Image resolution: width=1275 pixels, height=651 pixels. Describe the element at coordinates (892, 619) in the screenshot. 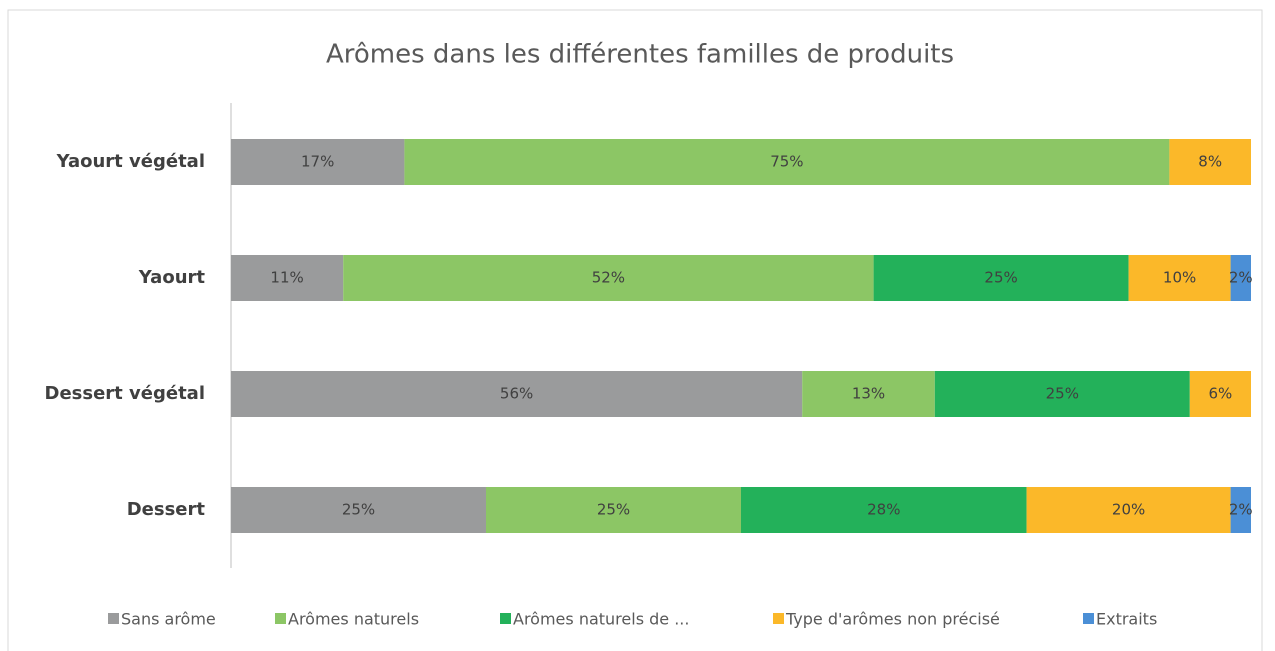

I see `legend-label: Type d'arômes non précisé` at that location.